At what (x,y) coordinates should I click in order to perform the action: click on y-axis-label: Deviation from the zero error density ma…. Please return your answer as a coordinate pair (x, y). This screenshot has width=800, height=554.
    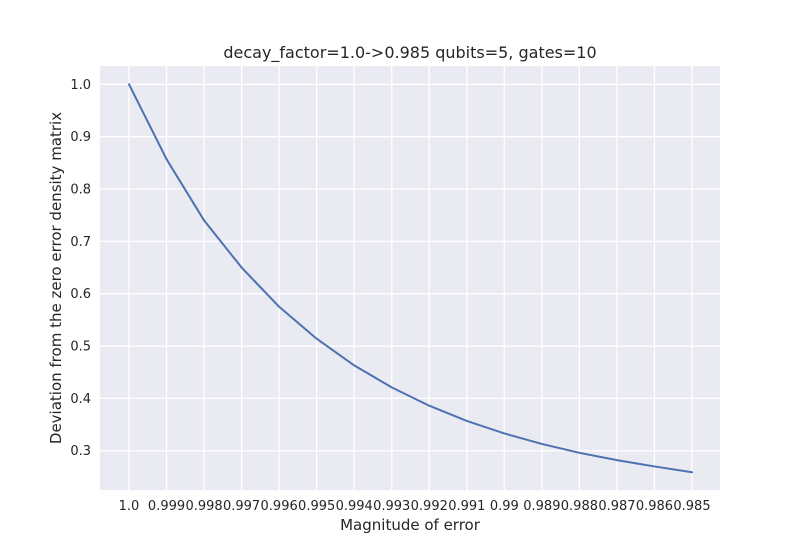
    Looking at the image, I should click on (56, 278).